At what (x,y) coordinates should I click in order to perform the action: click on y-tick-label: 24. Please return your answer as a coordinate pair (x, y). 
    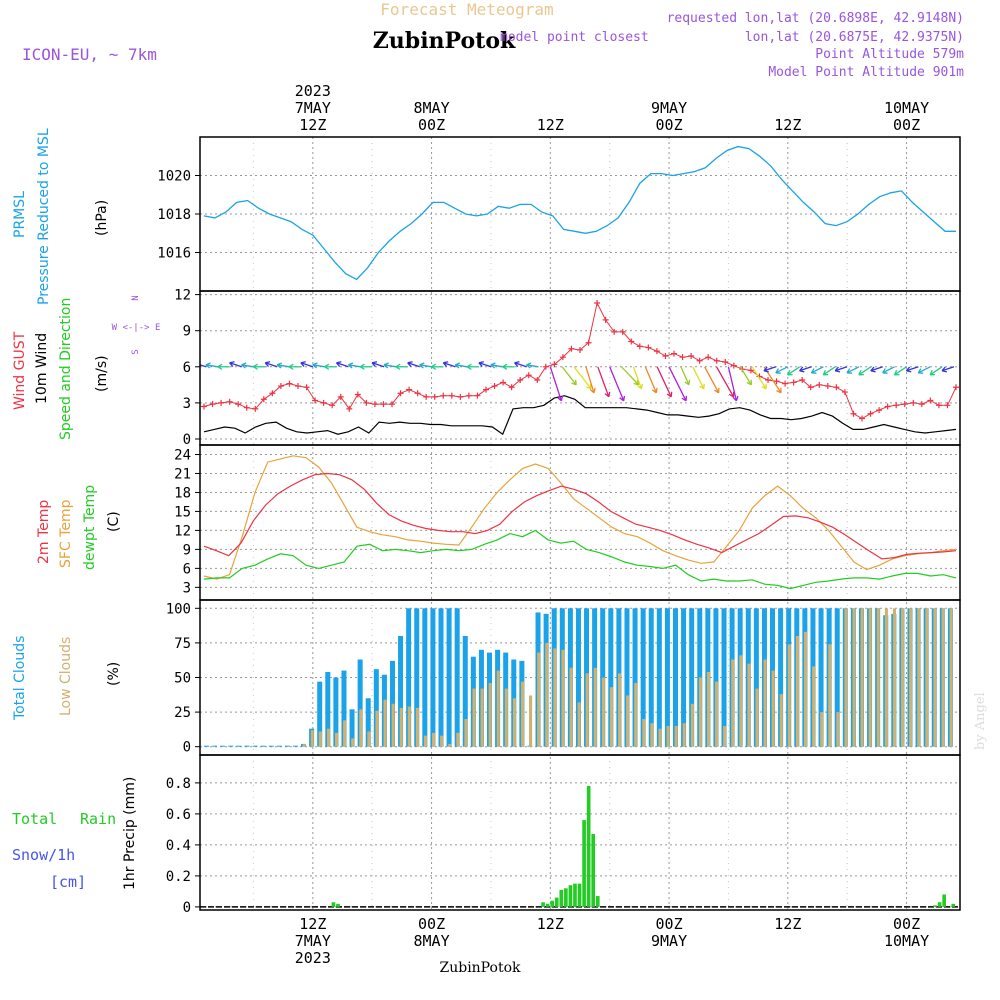
    Looking at the image, I should click on (182, 455).